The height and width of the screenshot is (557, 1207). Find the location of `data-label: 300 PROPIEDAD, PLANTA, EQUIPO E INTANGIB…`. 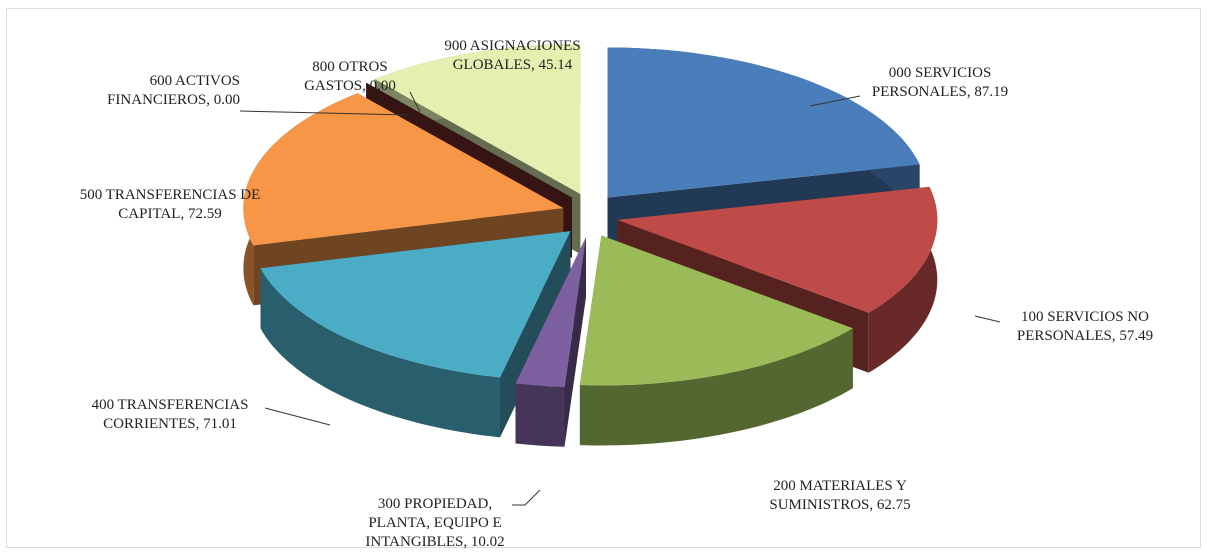

data-label: 300 PROPIEDAD, PLANTA, EQUIPO E INTANGIB… is located at coordinates (435, 523).